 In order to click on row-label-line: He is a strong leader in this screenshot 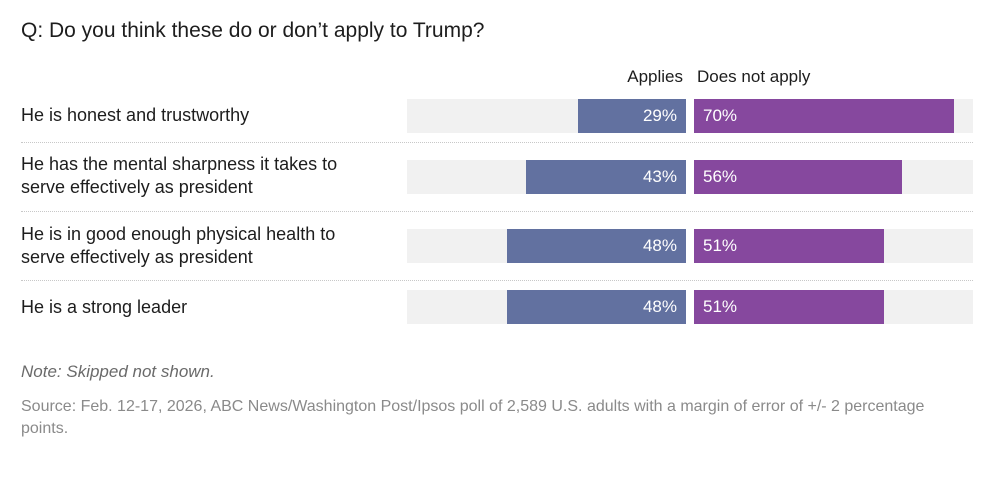, I will do `click(104, 307)`.